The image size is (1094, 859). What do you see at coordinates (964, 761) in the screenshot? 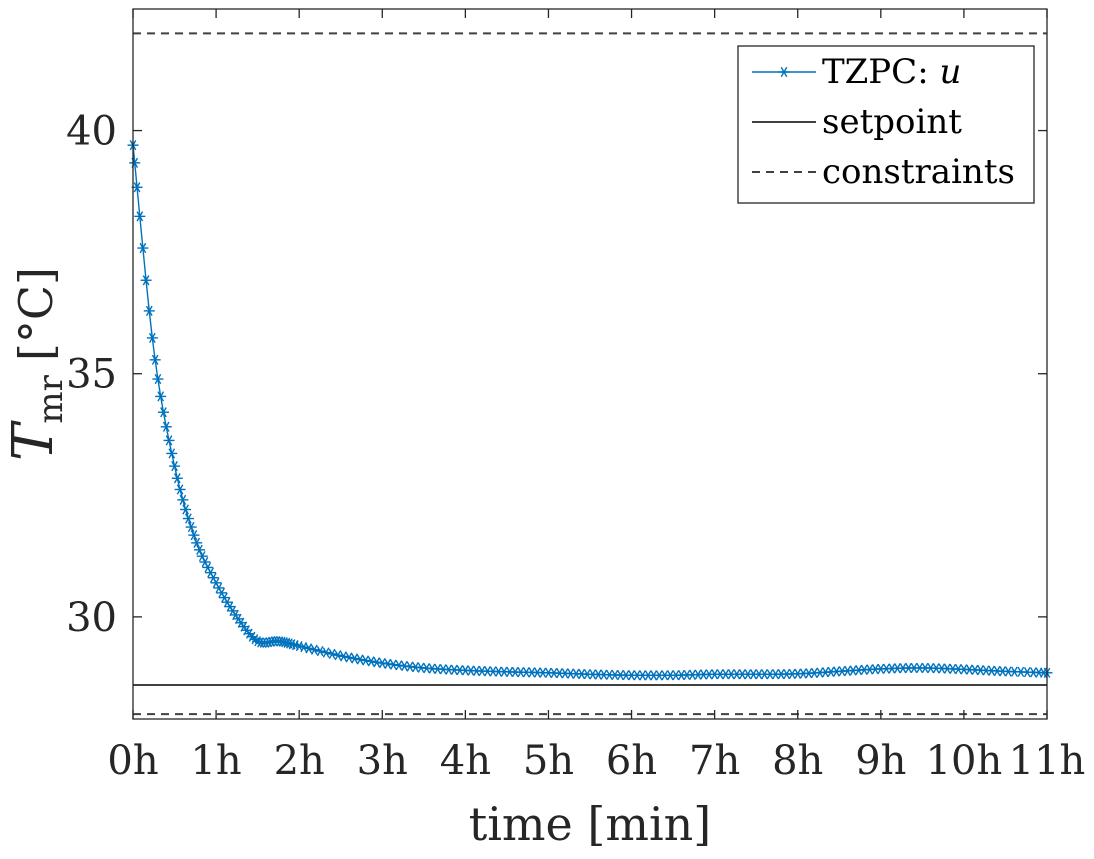
I see `x-tick-label: 10h` at bounding box center [964, 761].